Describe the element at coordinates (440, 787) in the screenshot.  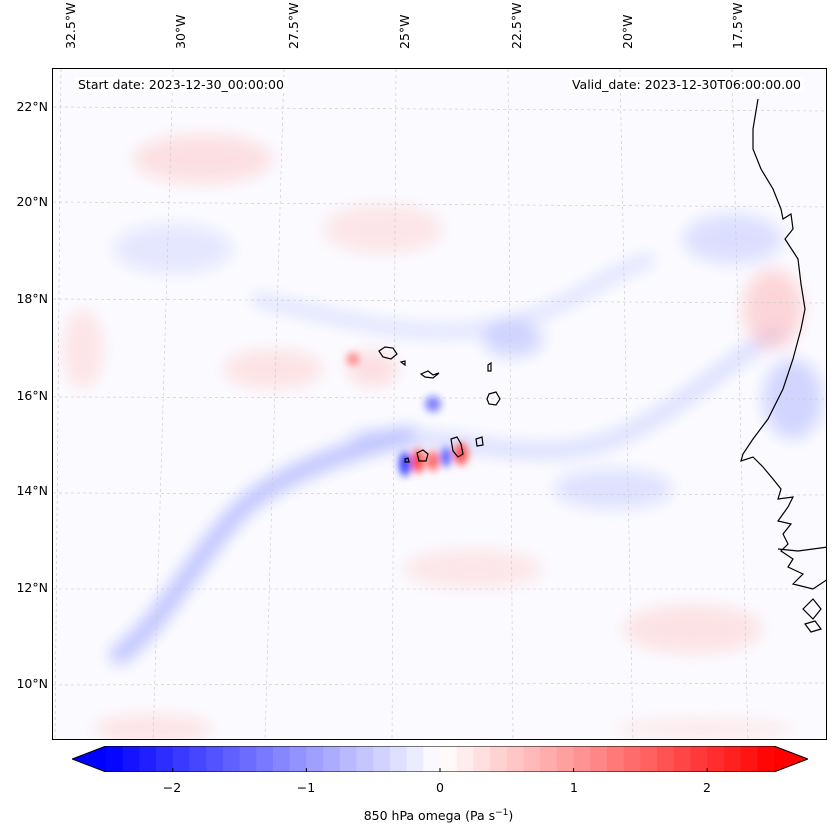
I see `colorbar-tick-label: 0` at that location.